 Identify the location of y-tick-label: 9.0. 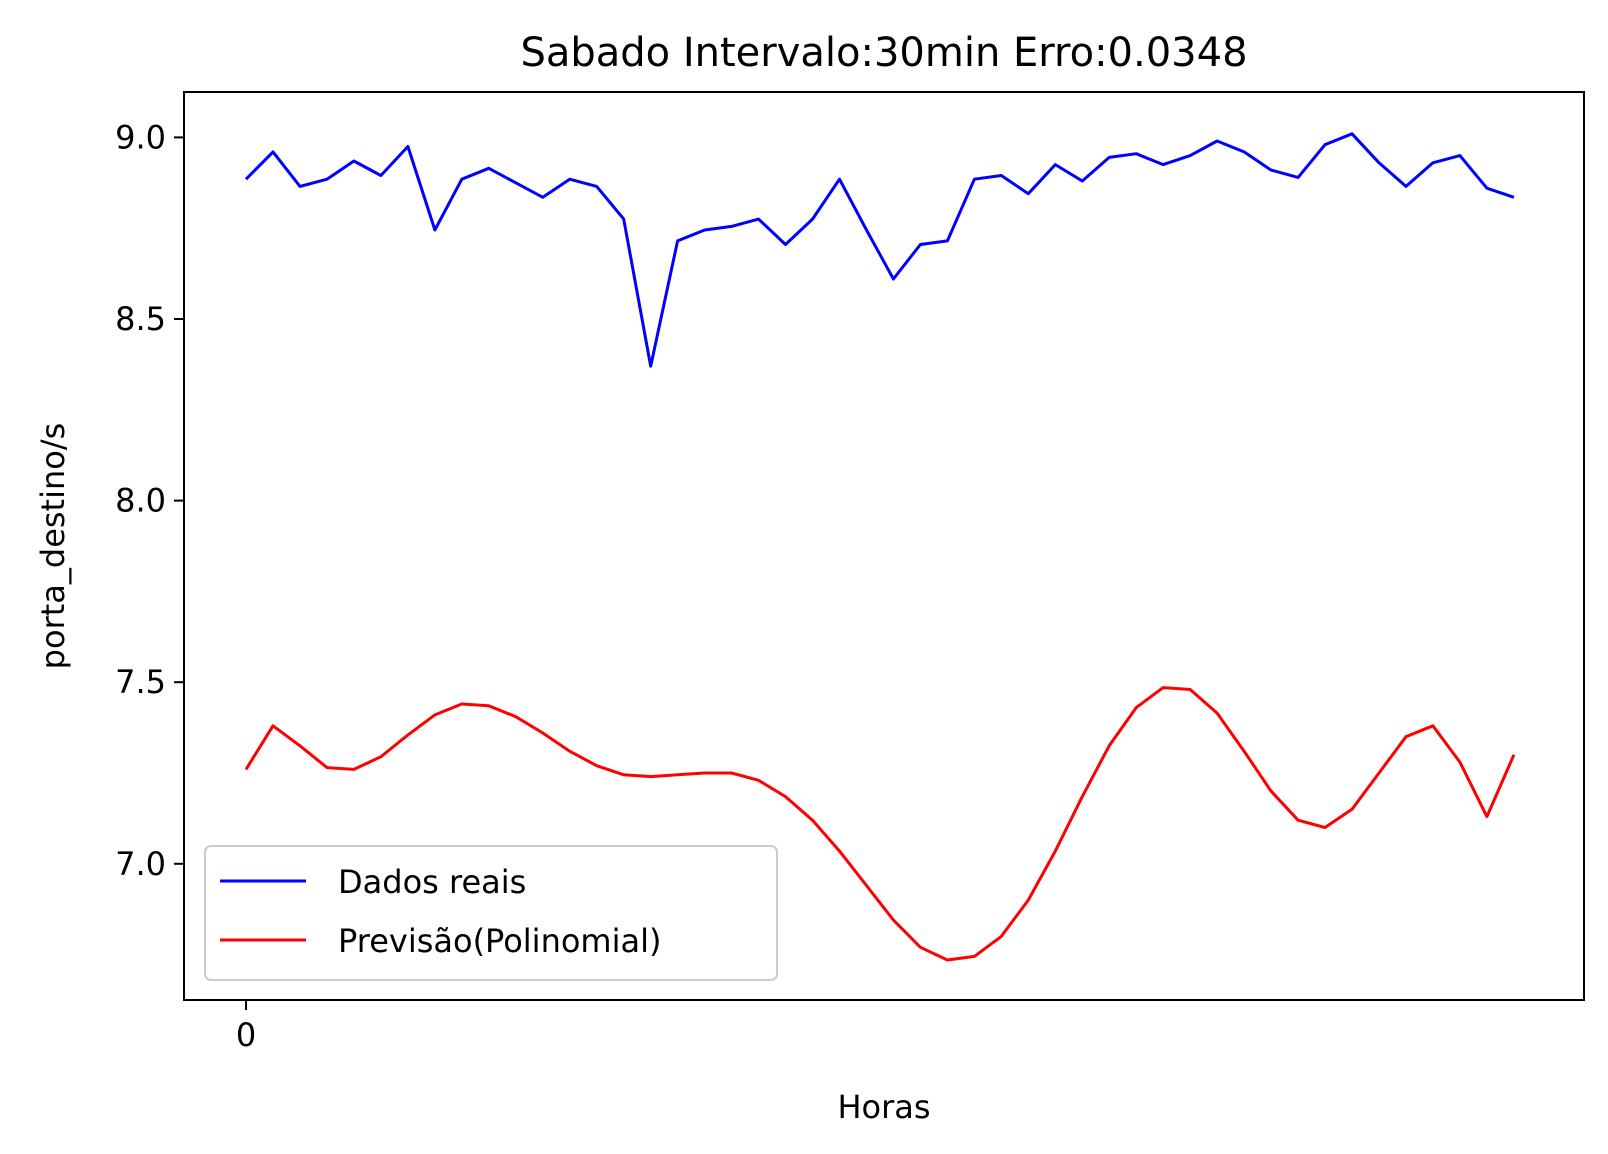
(140, 137).